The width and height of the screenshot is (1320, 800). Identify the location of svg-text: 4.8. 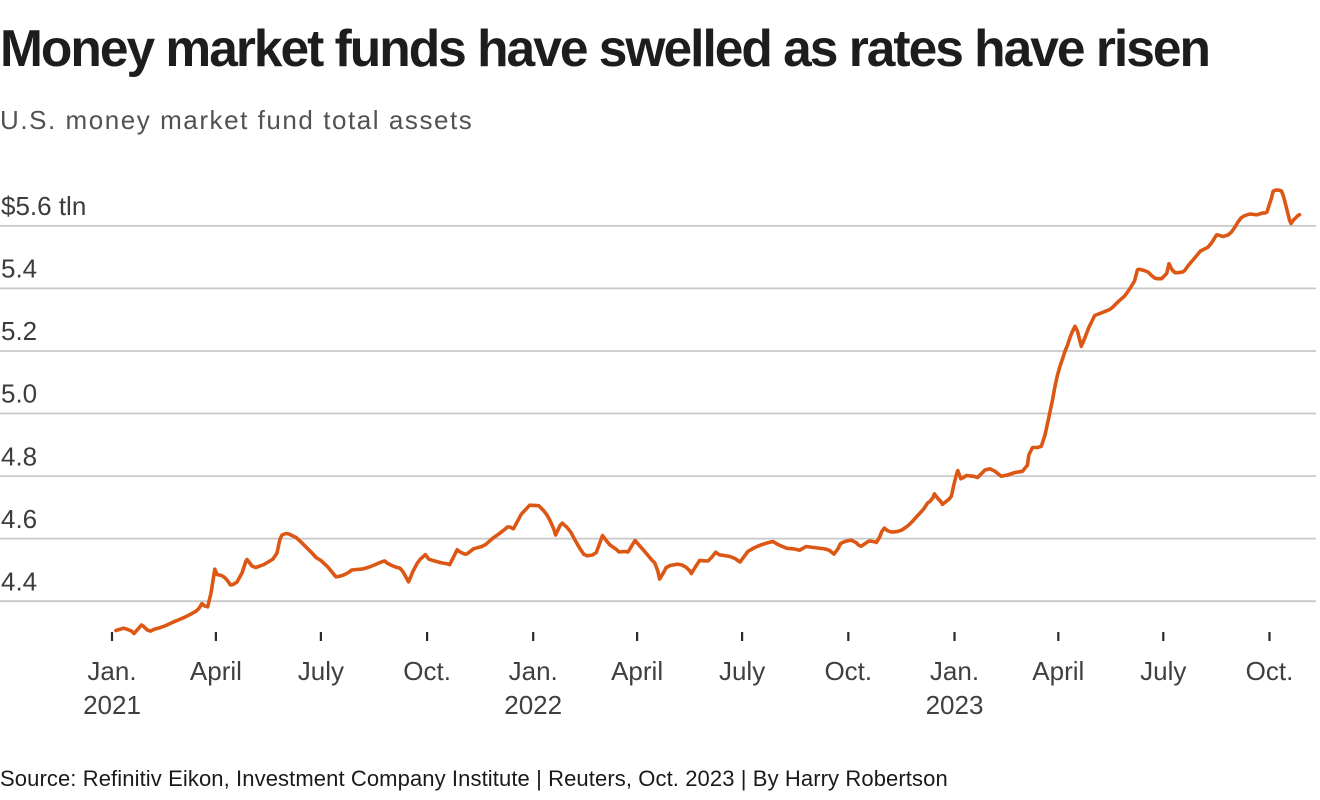
(19, 456).